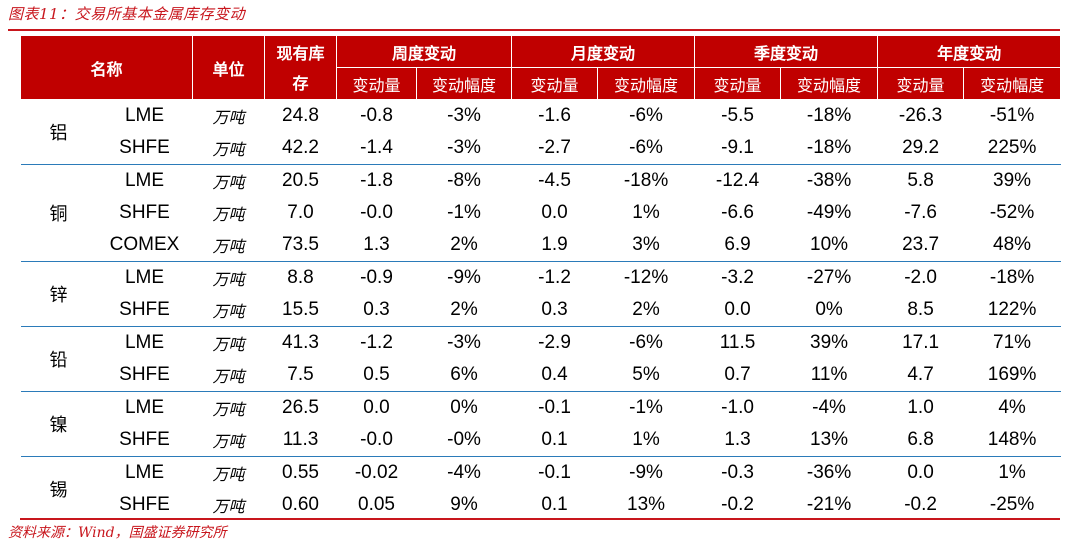 The width and height of the screenshot is (1068, 545). What do you see at coordinates (300, 407) in the screenshot?
I see `stock-cell: 26.5` at bounding box center [300, 407].